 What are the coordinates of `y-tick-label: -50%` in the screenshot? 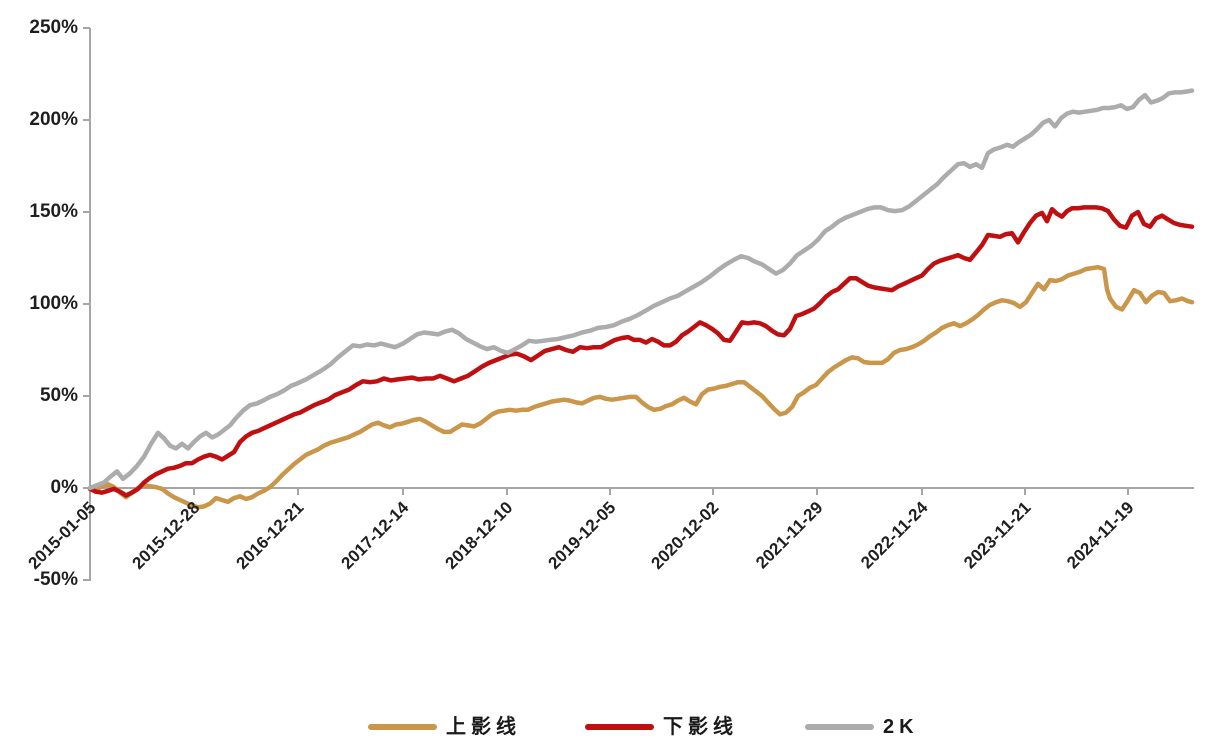 It's located at (55, 579).